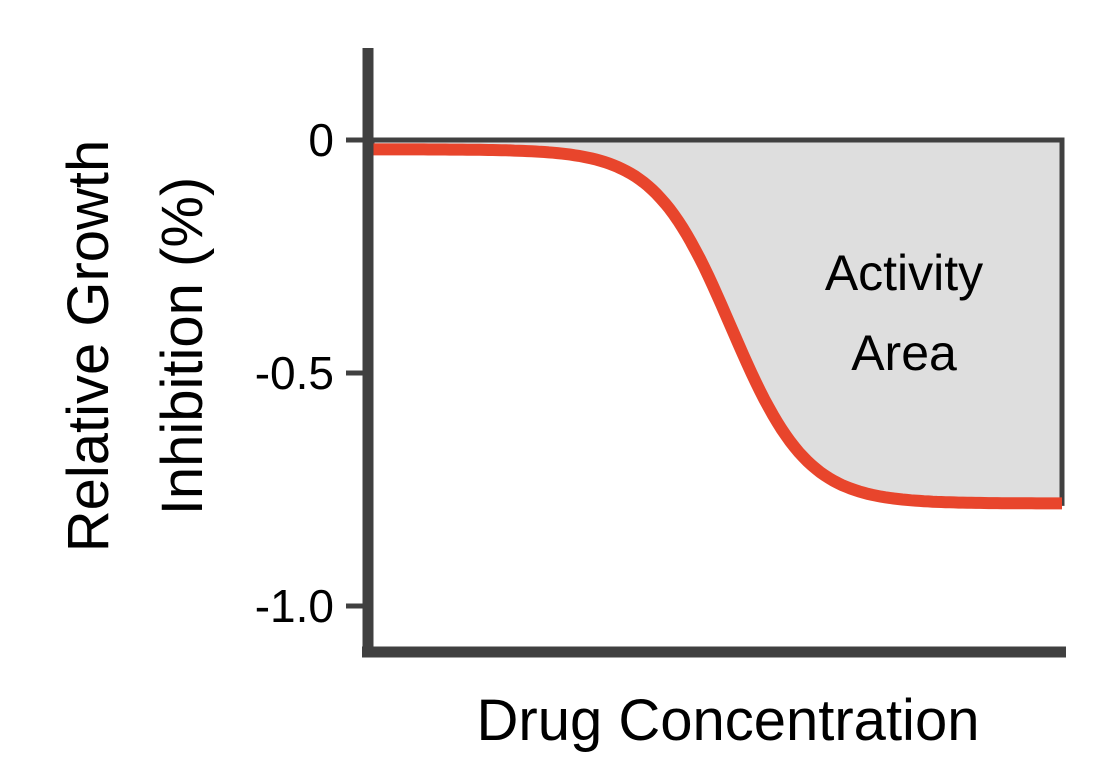 This screenshot has width=1106, height=768. Describe the element at coordinates (88, 346) in the screenshot. I see `y-axis-title-line1: Relative Growth` at that location.